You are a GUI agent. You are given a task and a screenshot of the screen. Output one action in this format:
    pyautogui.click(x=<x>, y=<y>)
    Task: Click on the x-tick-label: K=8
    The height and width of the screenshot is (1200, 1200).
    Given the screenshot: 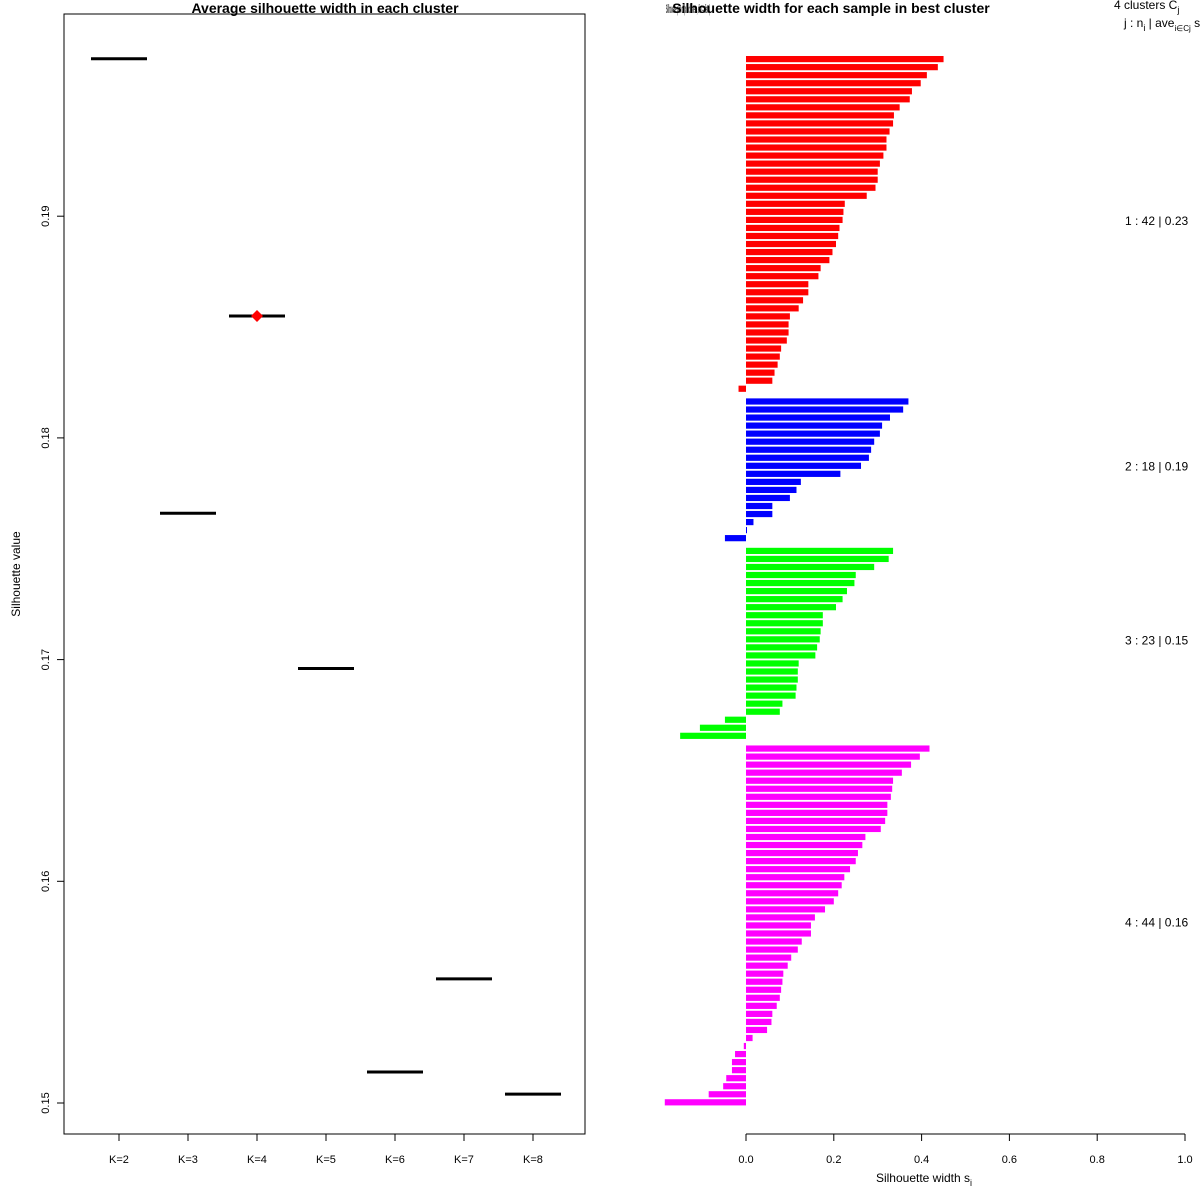 What is the action you would take?
    pyautogui.click(x=533, y=1160)
    